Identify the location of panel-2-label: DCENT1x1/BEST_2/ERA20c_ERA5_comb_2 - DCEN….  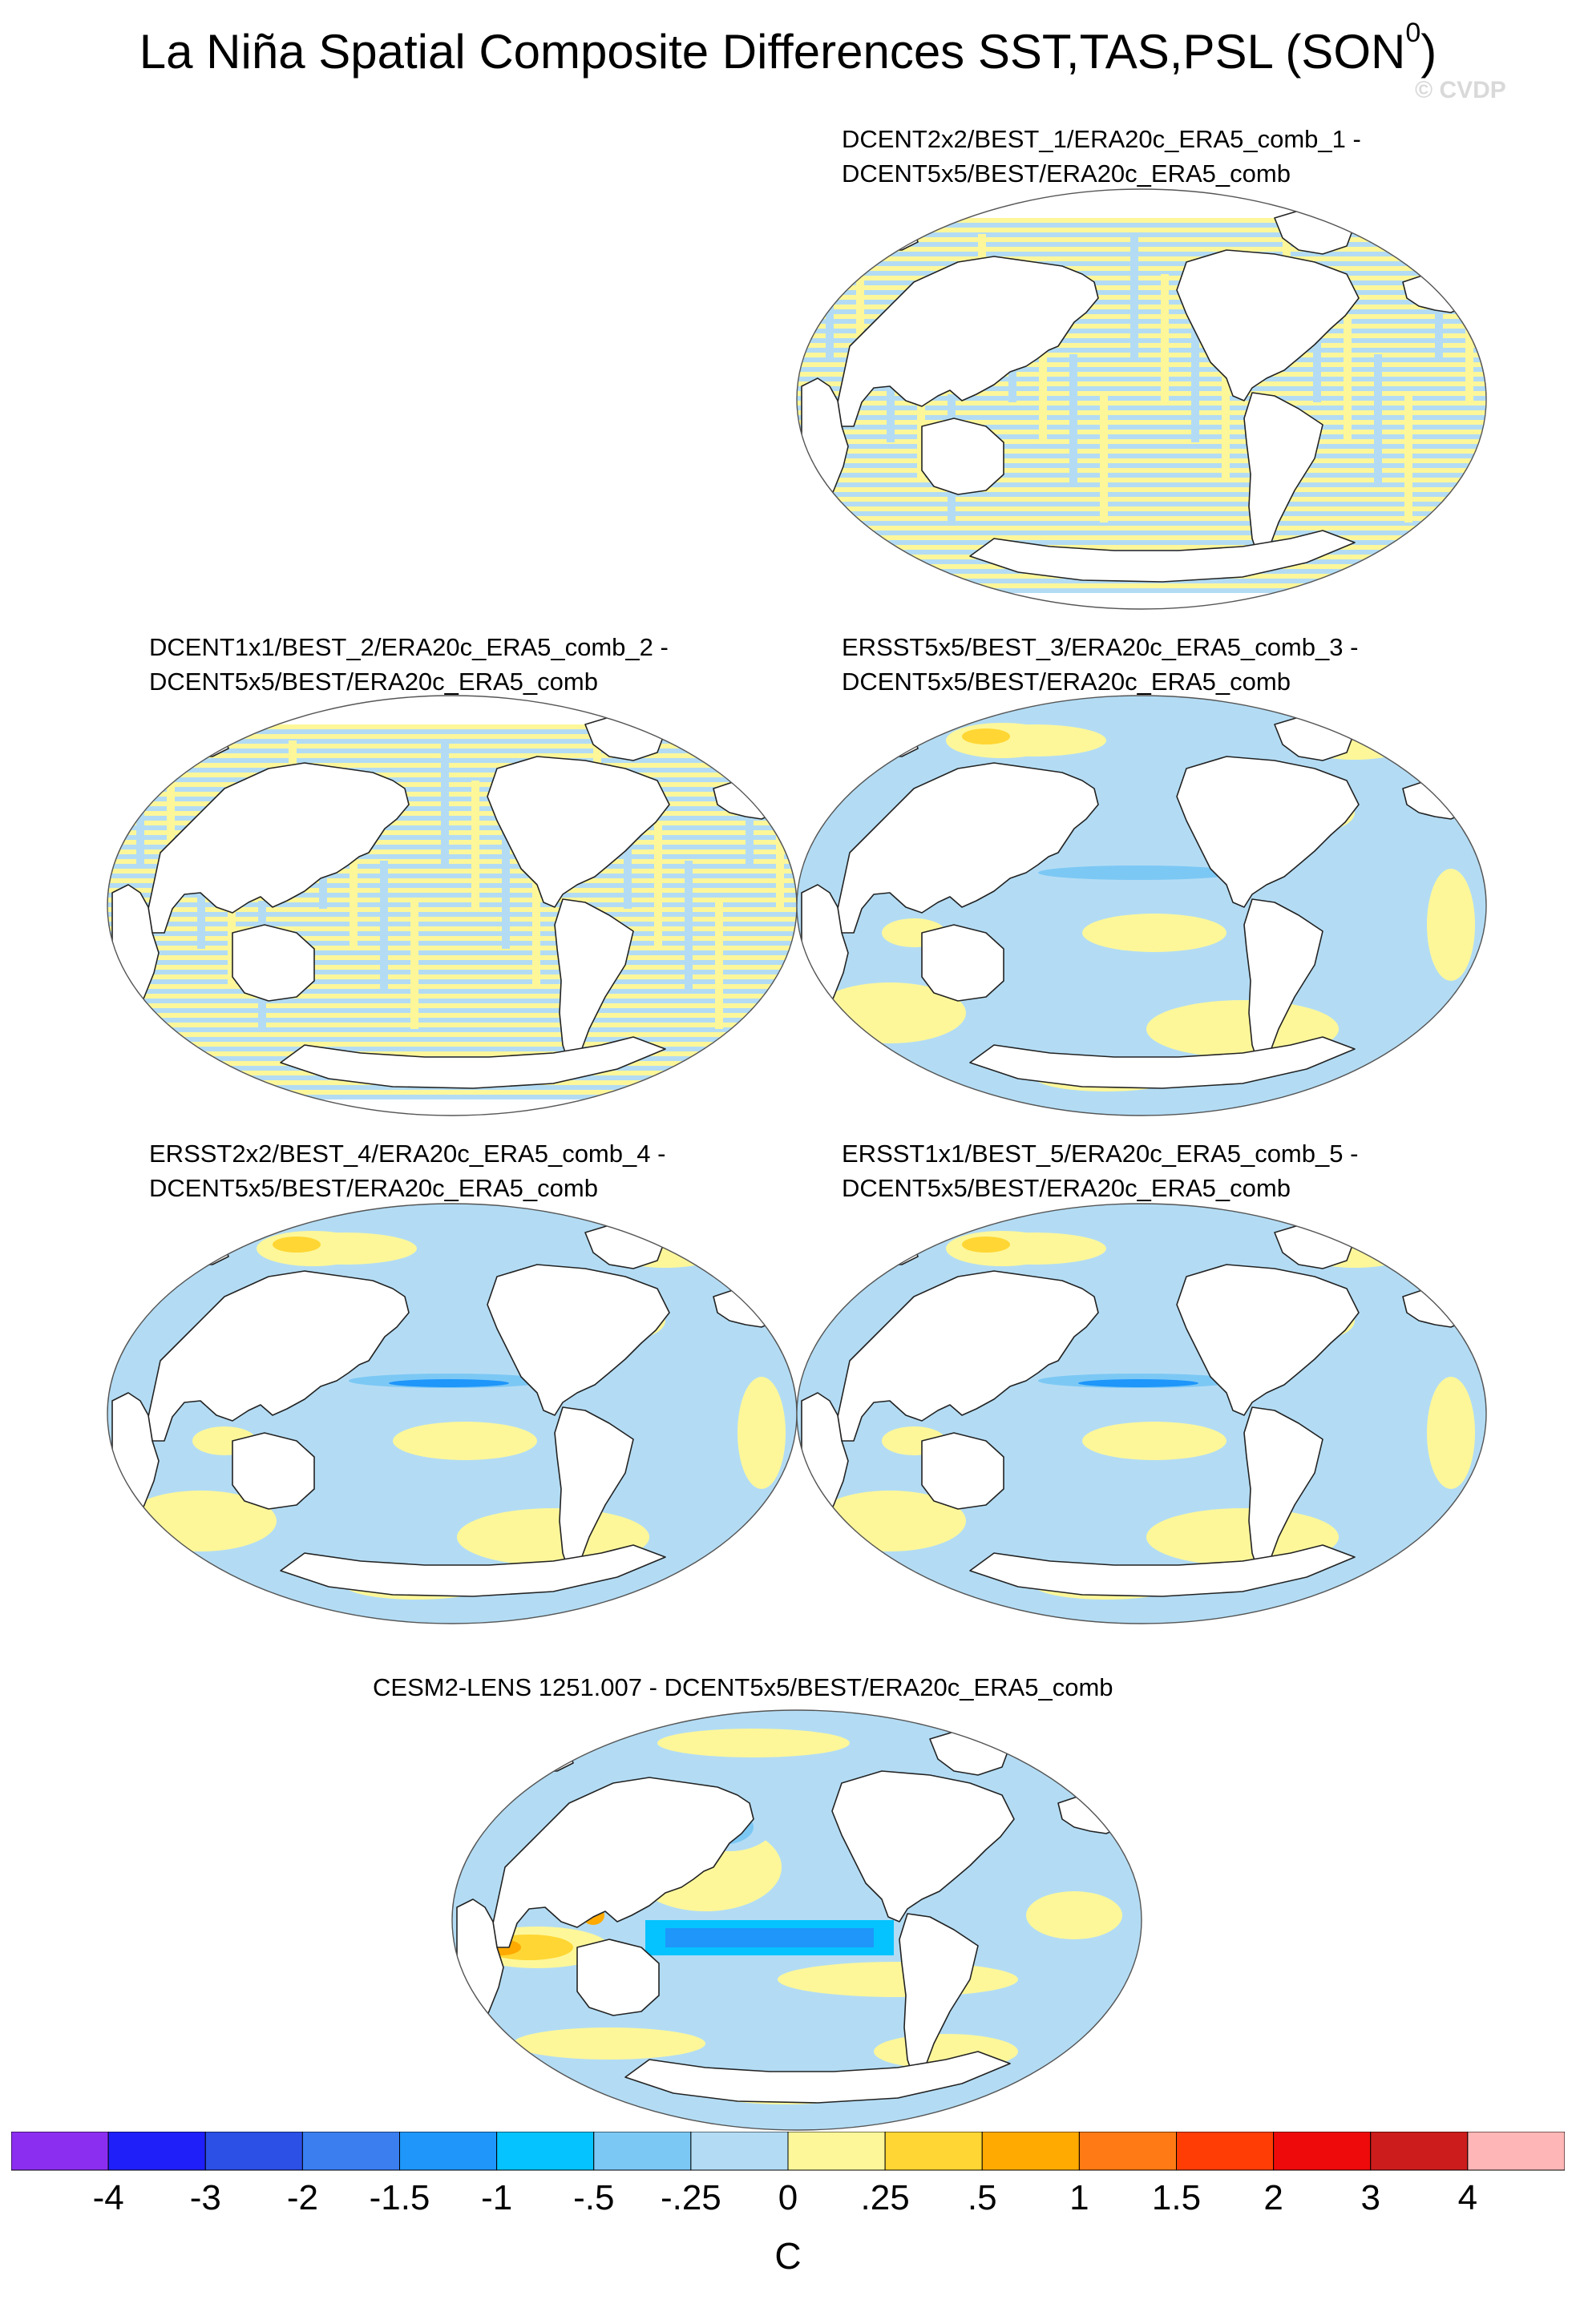
(409, 664).